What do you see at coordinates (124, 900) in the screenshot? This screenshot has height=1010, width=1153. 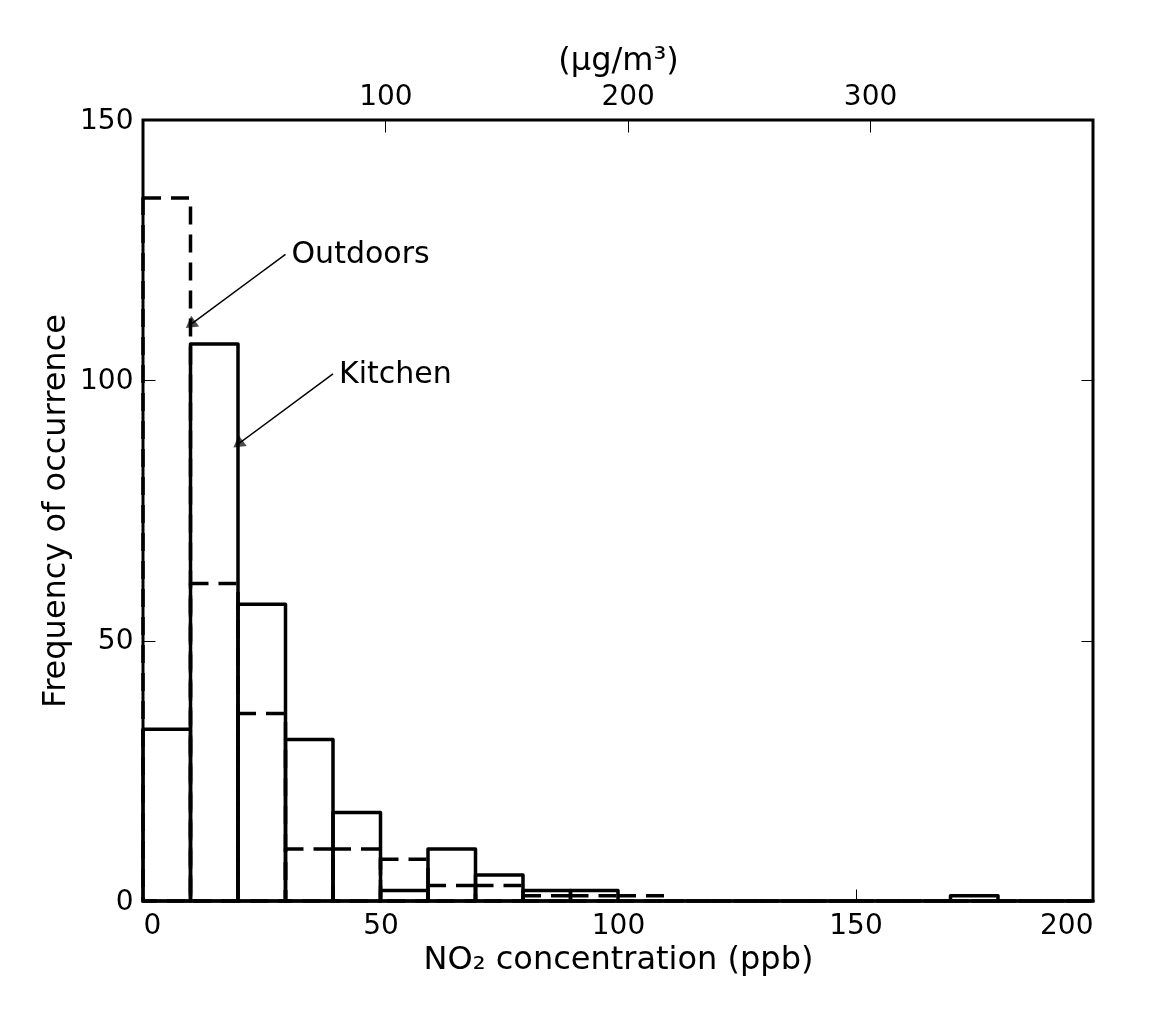 I see `y-tick-label: 0` at bounding box center [124, 900].